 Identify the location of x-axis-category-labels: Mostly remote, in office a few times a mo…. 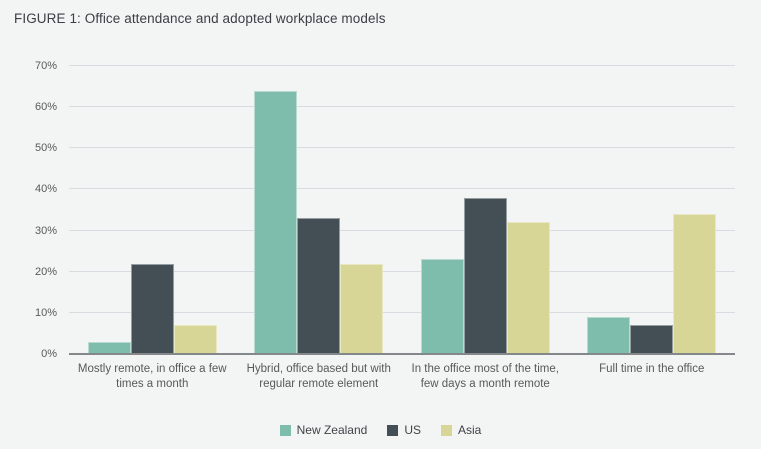
(402, 377).